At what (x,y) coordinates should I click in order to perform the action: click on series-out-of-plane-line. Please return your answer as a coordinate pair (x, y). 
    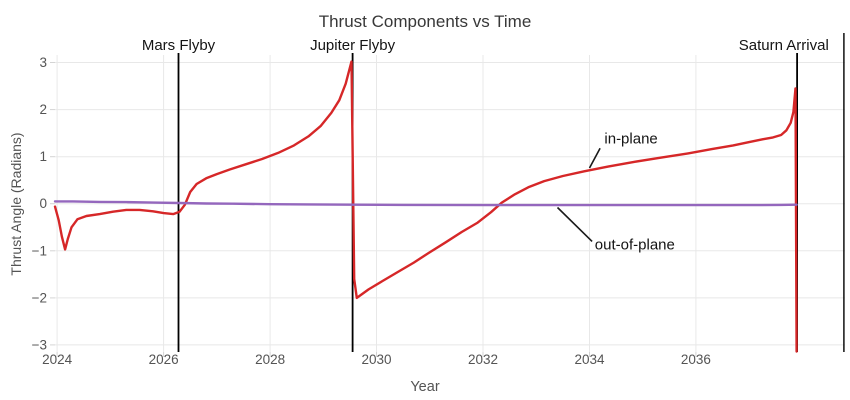
    Looking at the image, I should click on (425, 203).